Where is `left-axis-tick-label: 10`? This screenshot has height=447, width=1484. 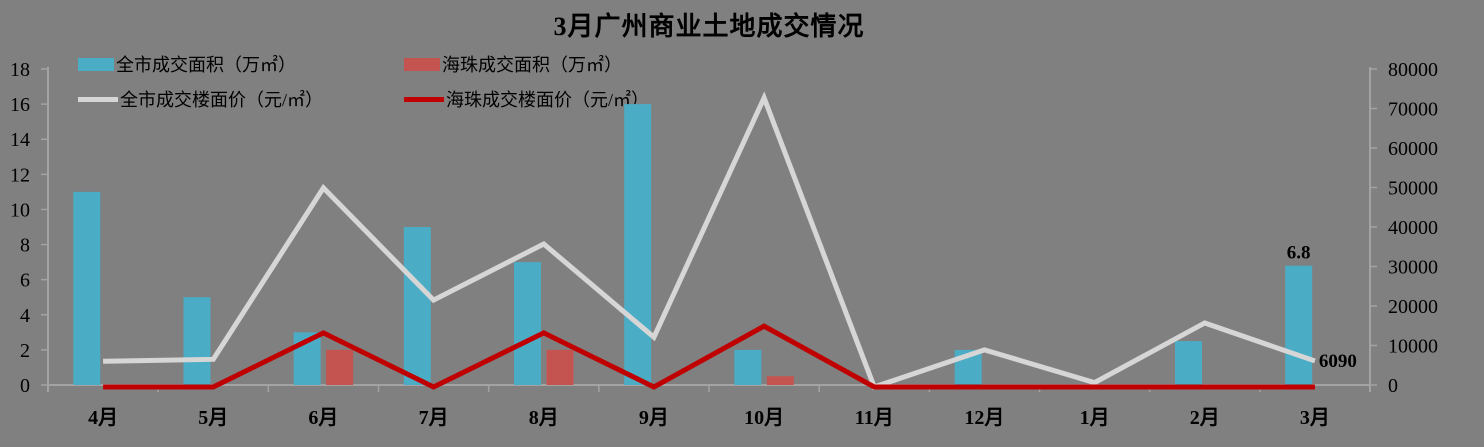 left-axis-tick-label: 10 is located at coordinates (20, 210).